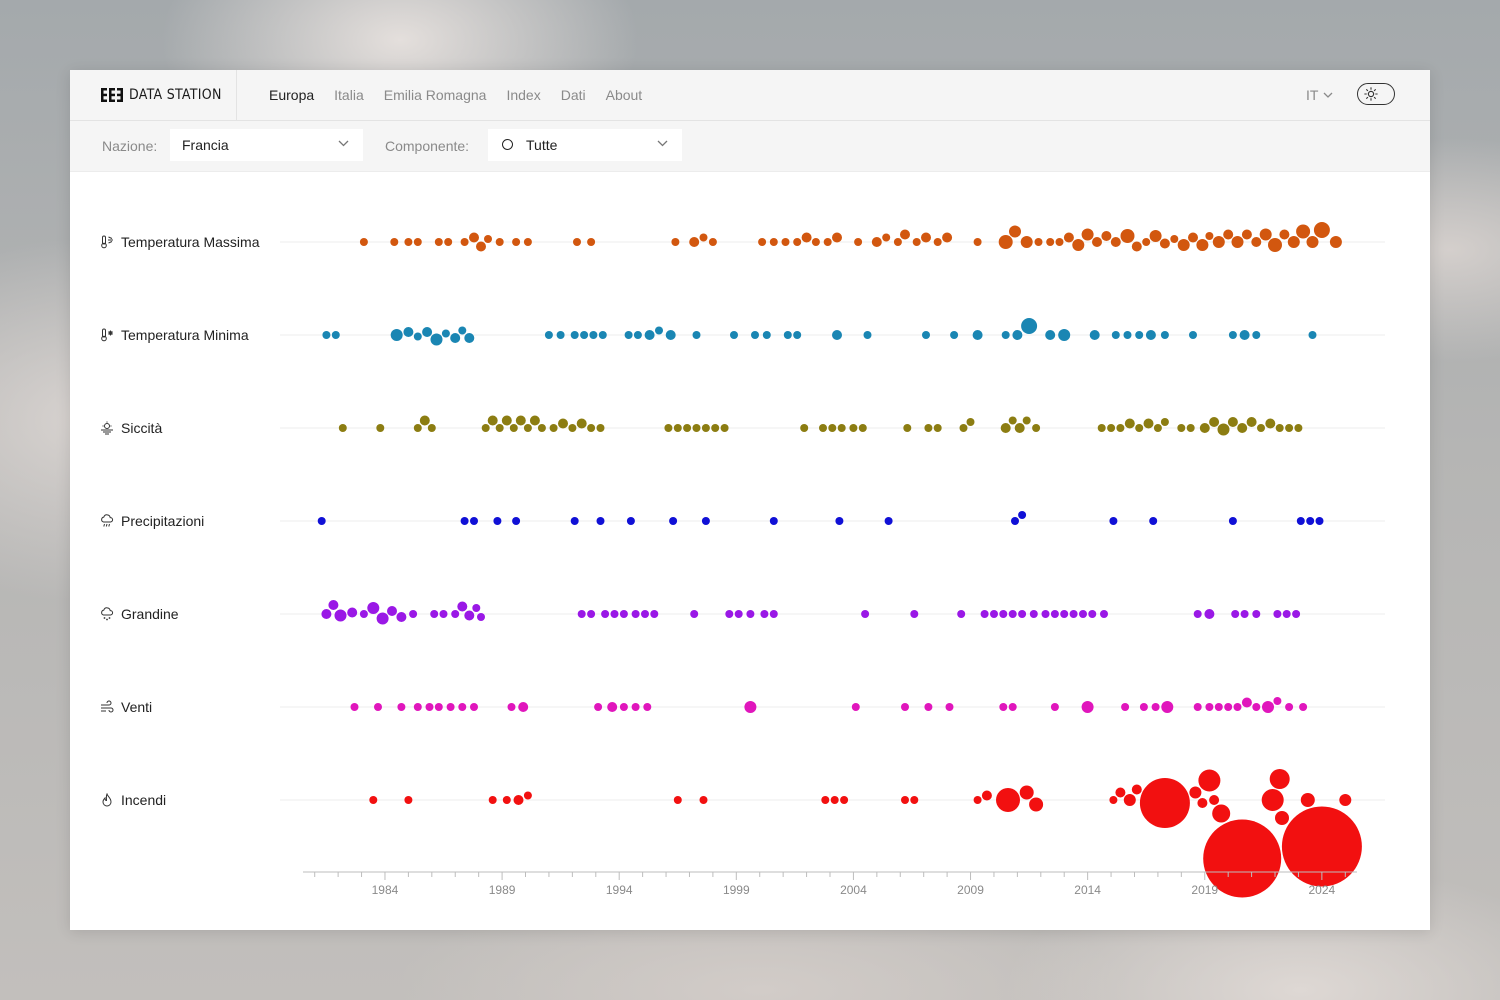  Describe the element at coordinates (185, 335) in the screenshot. I see `series-name: Temperatura Minima` at that location.